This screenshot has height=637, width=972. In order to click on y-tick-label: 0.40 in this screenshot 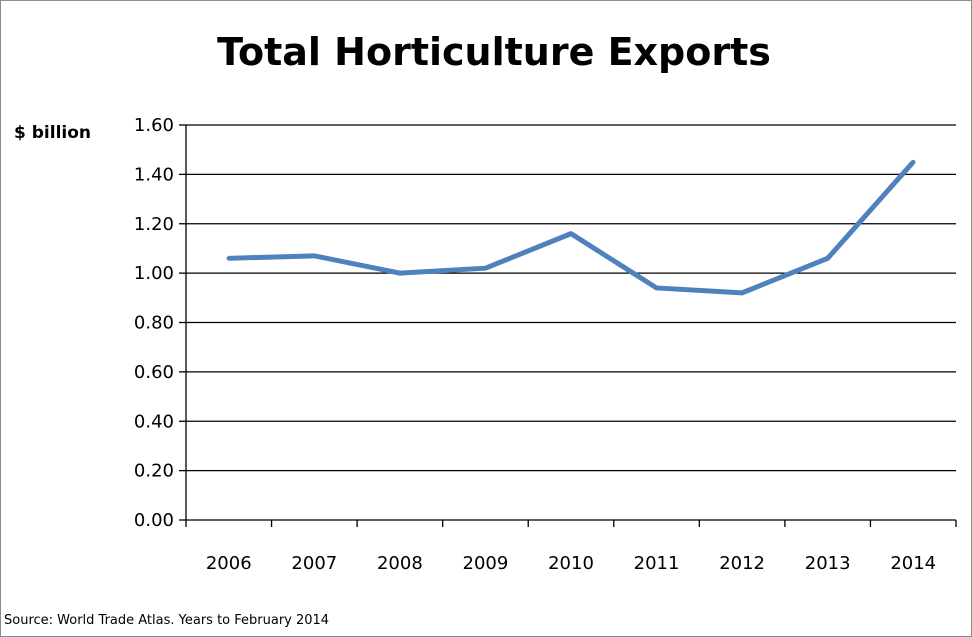, I will do `click(154, 421)`.